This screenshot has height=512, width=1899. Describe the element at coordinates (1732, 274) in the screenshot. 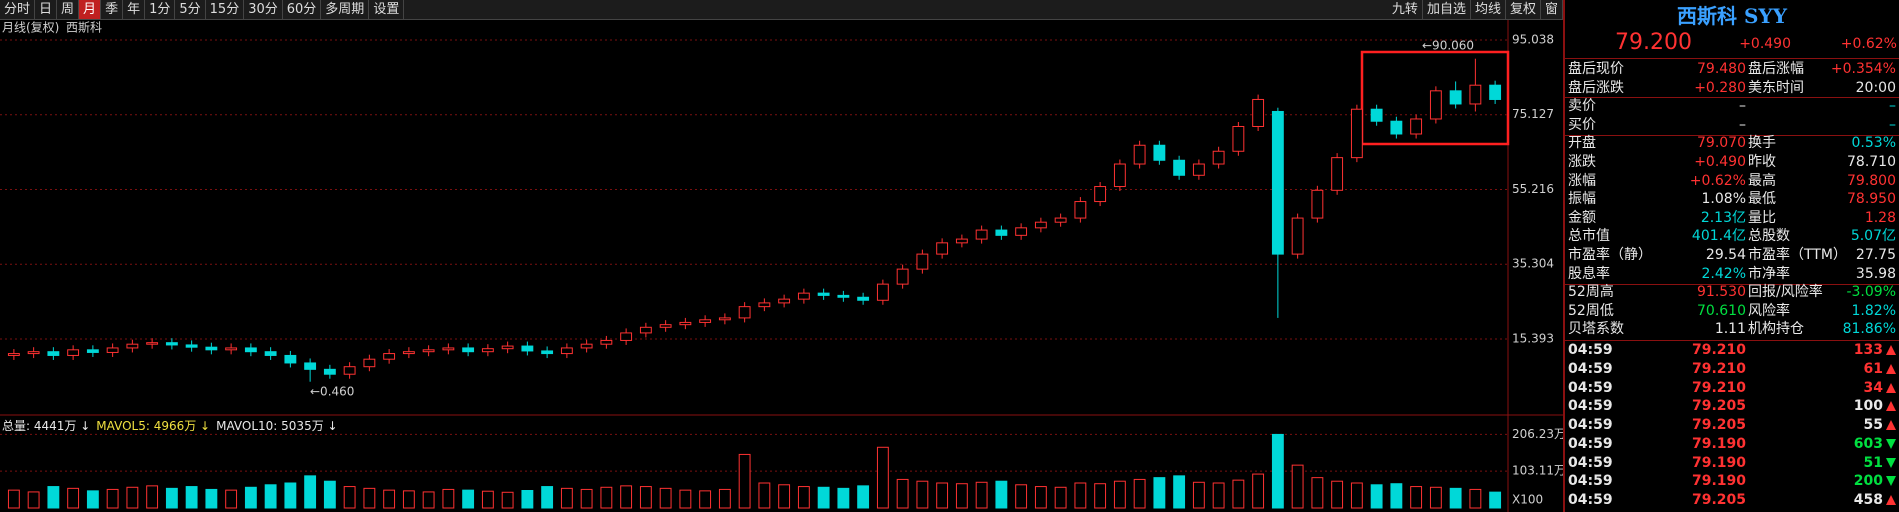

I see `quote-row: 股息率 2.42% 市净率 35.98` at that location.